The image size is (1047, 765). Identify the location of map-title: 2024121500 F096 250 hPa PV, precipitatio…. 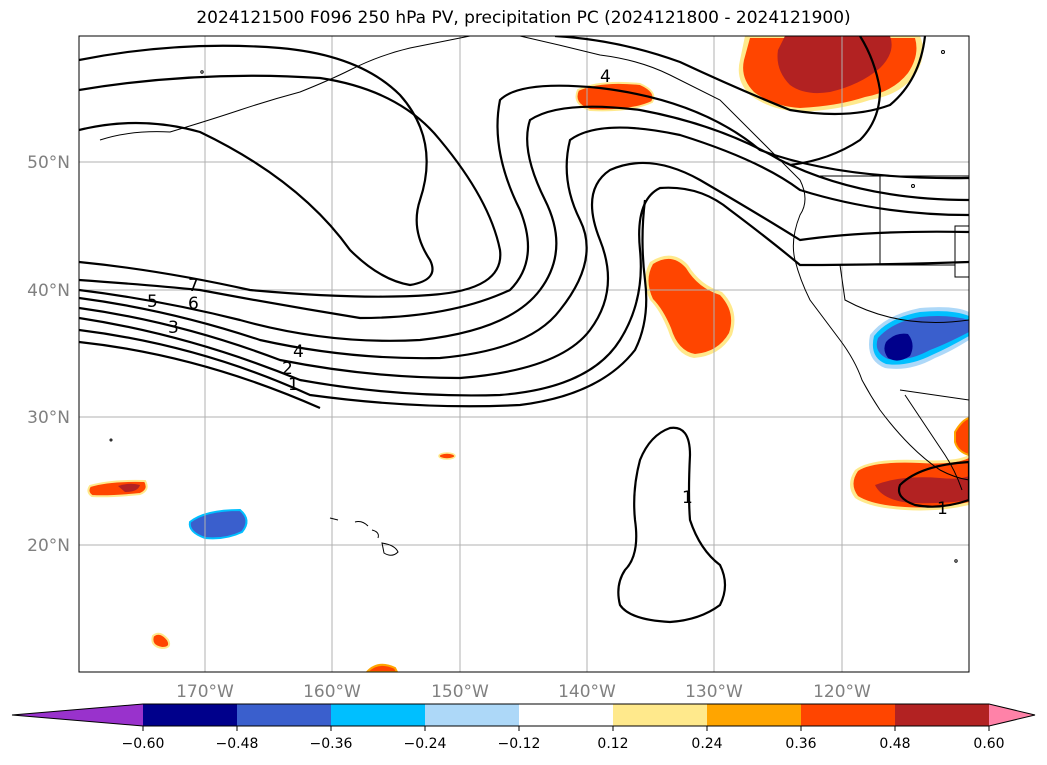
(523, 18).